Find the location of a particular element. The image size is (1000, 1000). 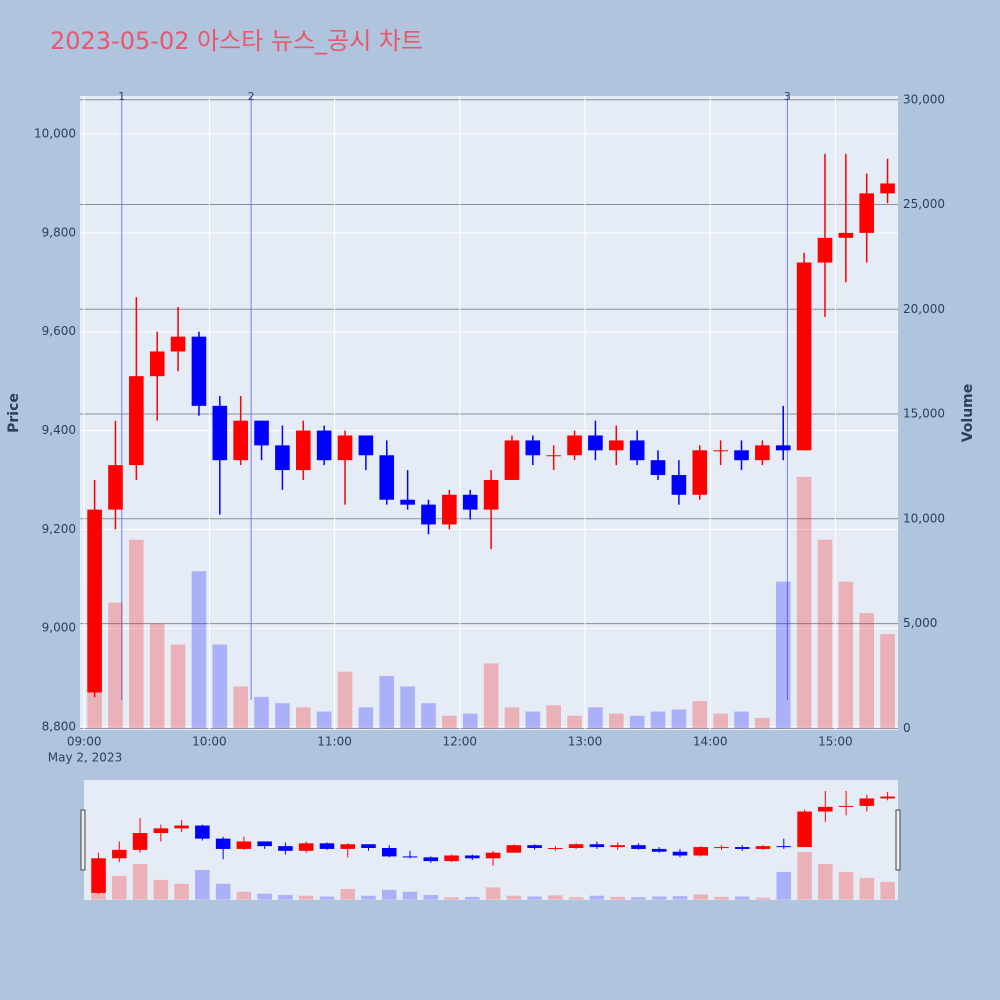

chart-title: 2023-05-02 아스타 뉴스_공시 차트 is located at coordinates (236, 41).